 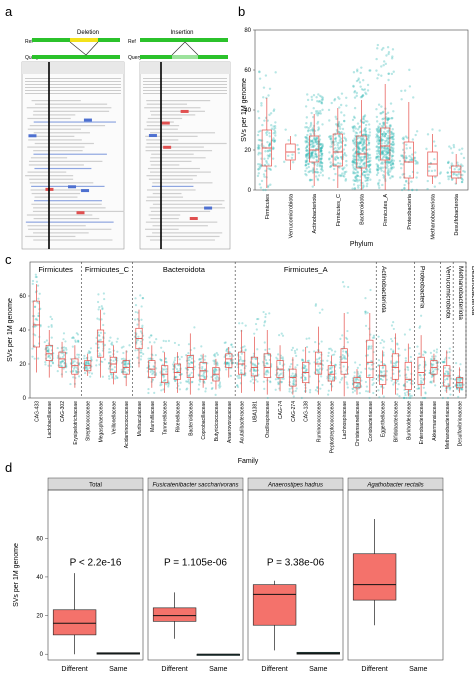 I want to click on x-tick-label: Methanobacteriota, so click(x=434, y=216).